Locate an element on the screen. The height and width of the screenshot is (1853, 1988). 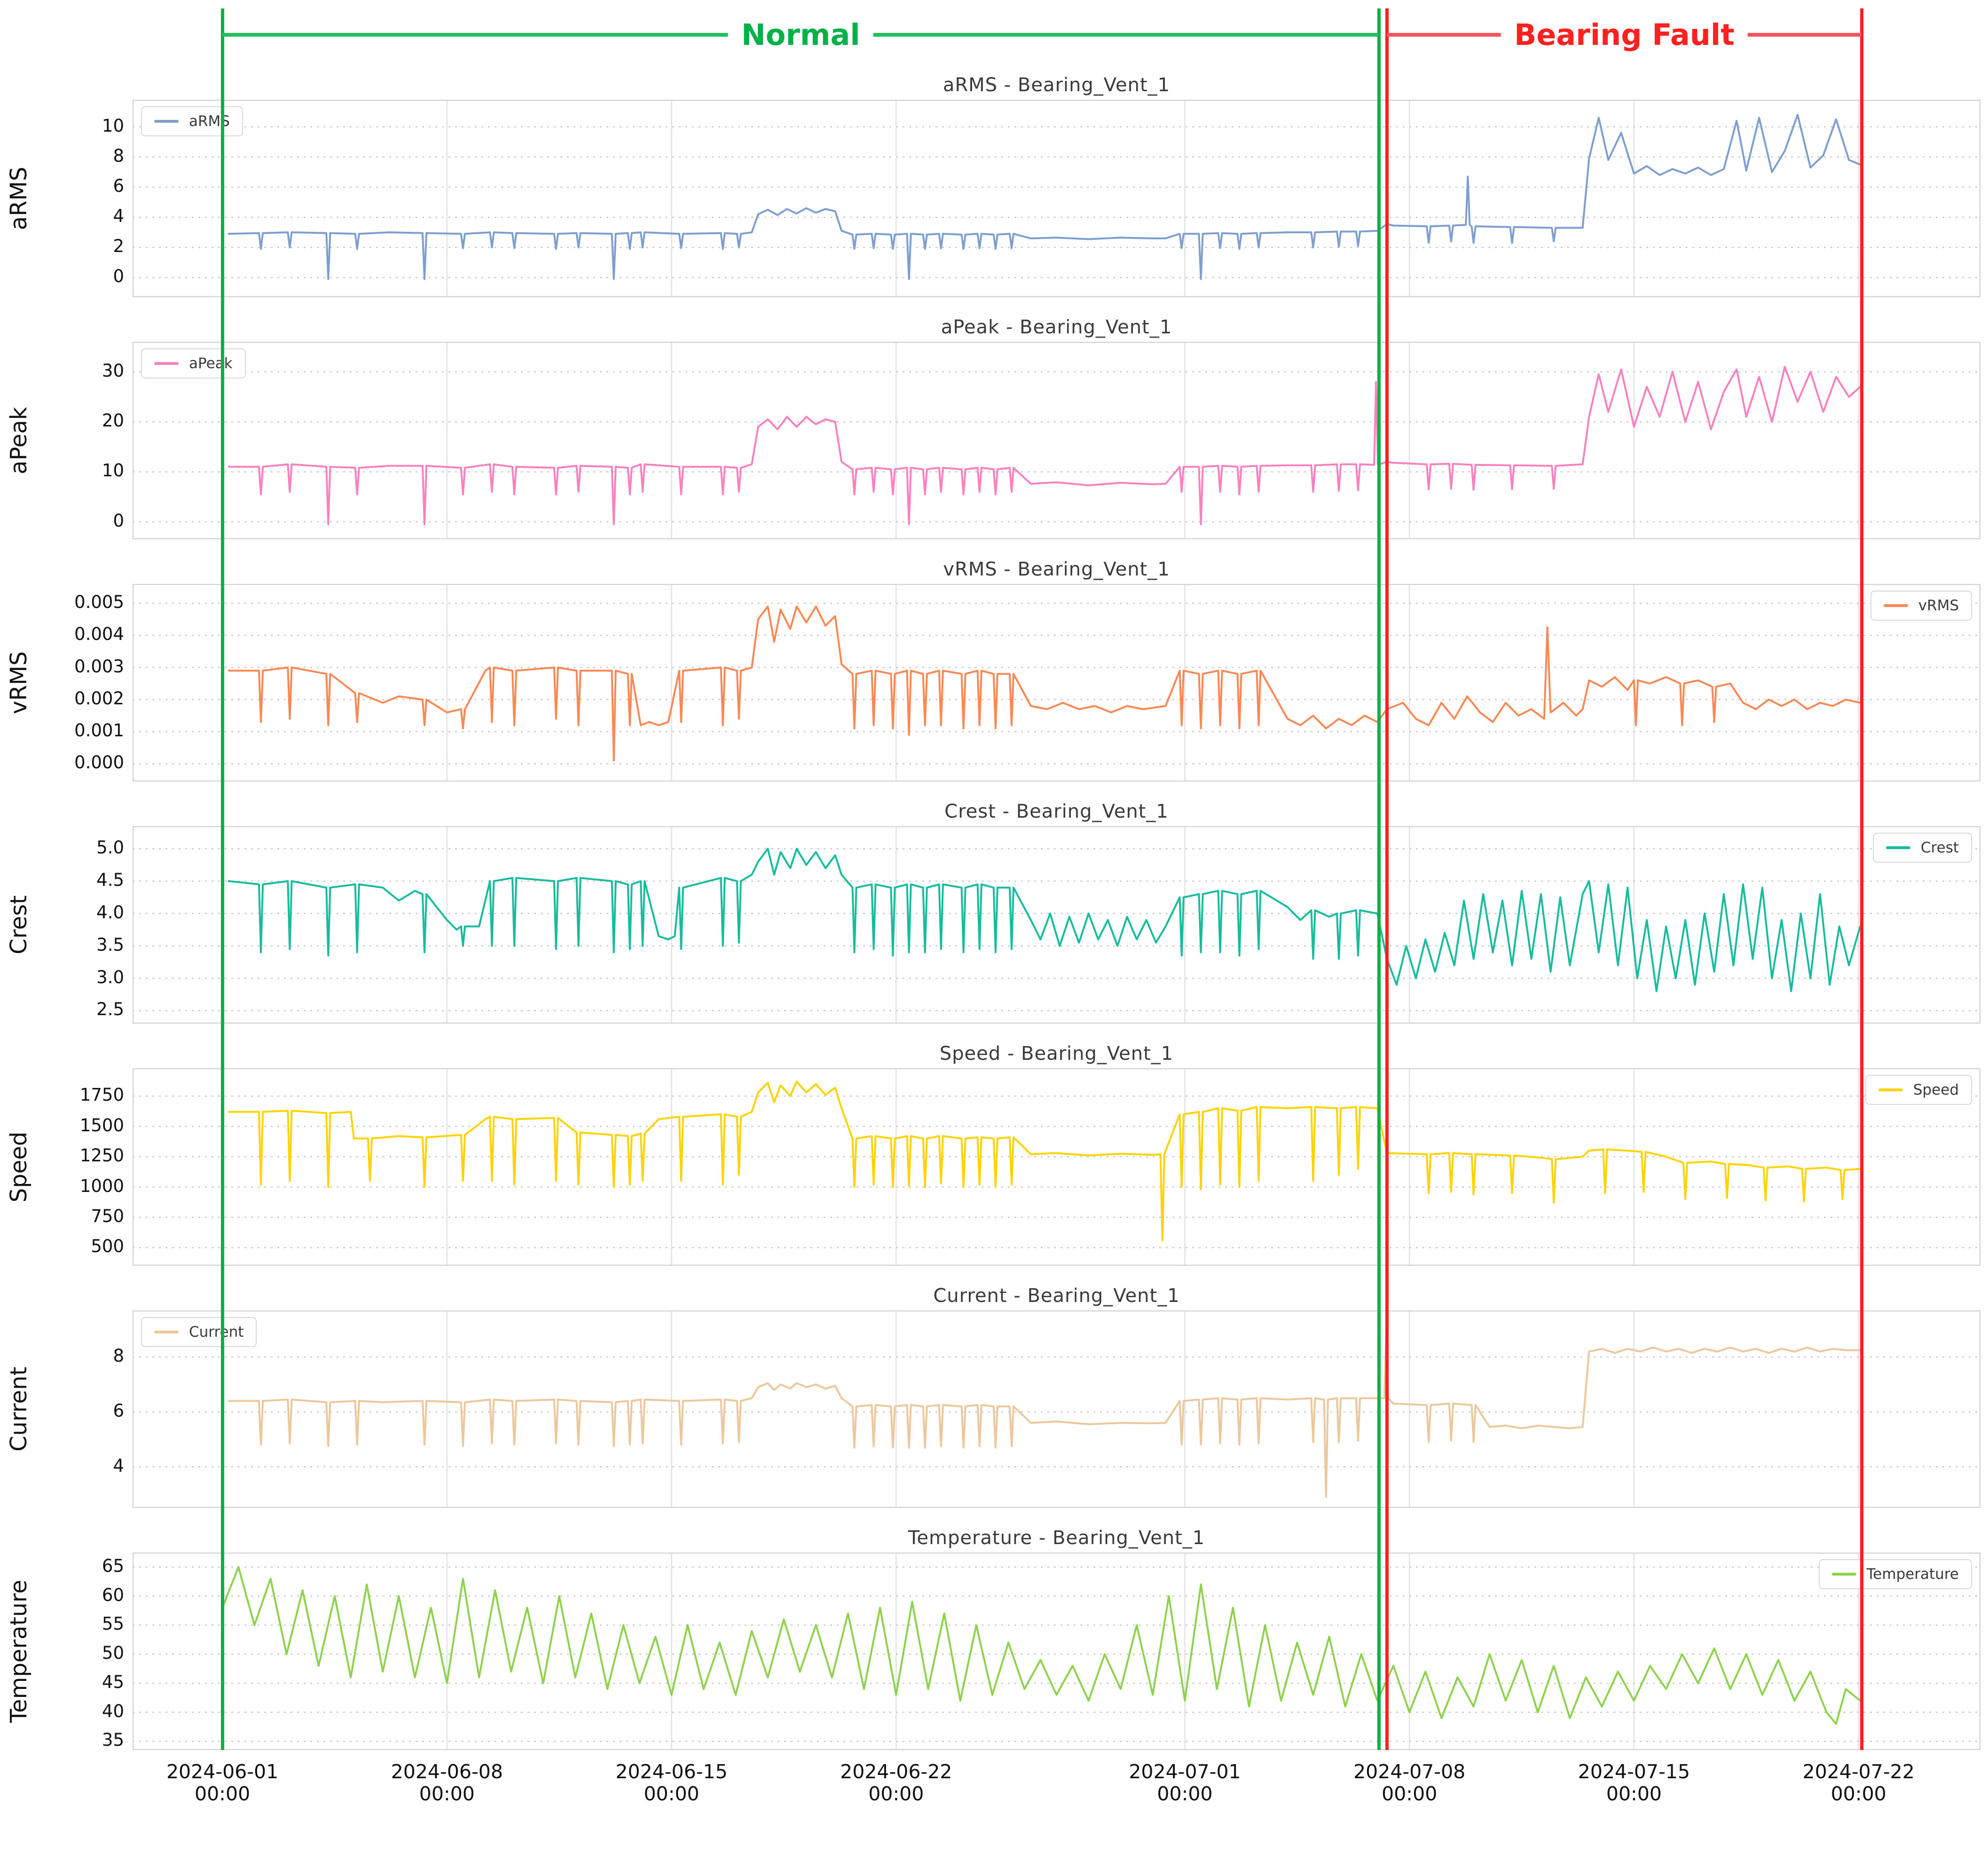
legend-current: Current is located at coordinates (199, 1332).